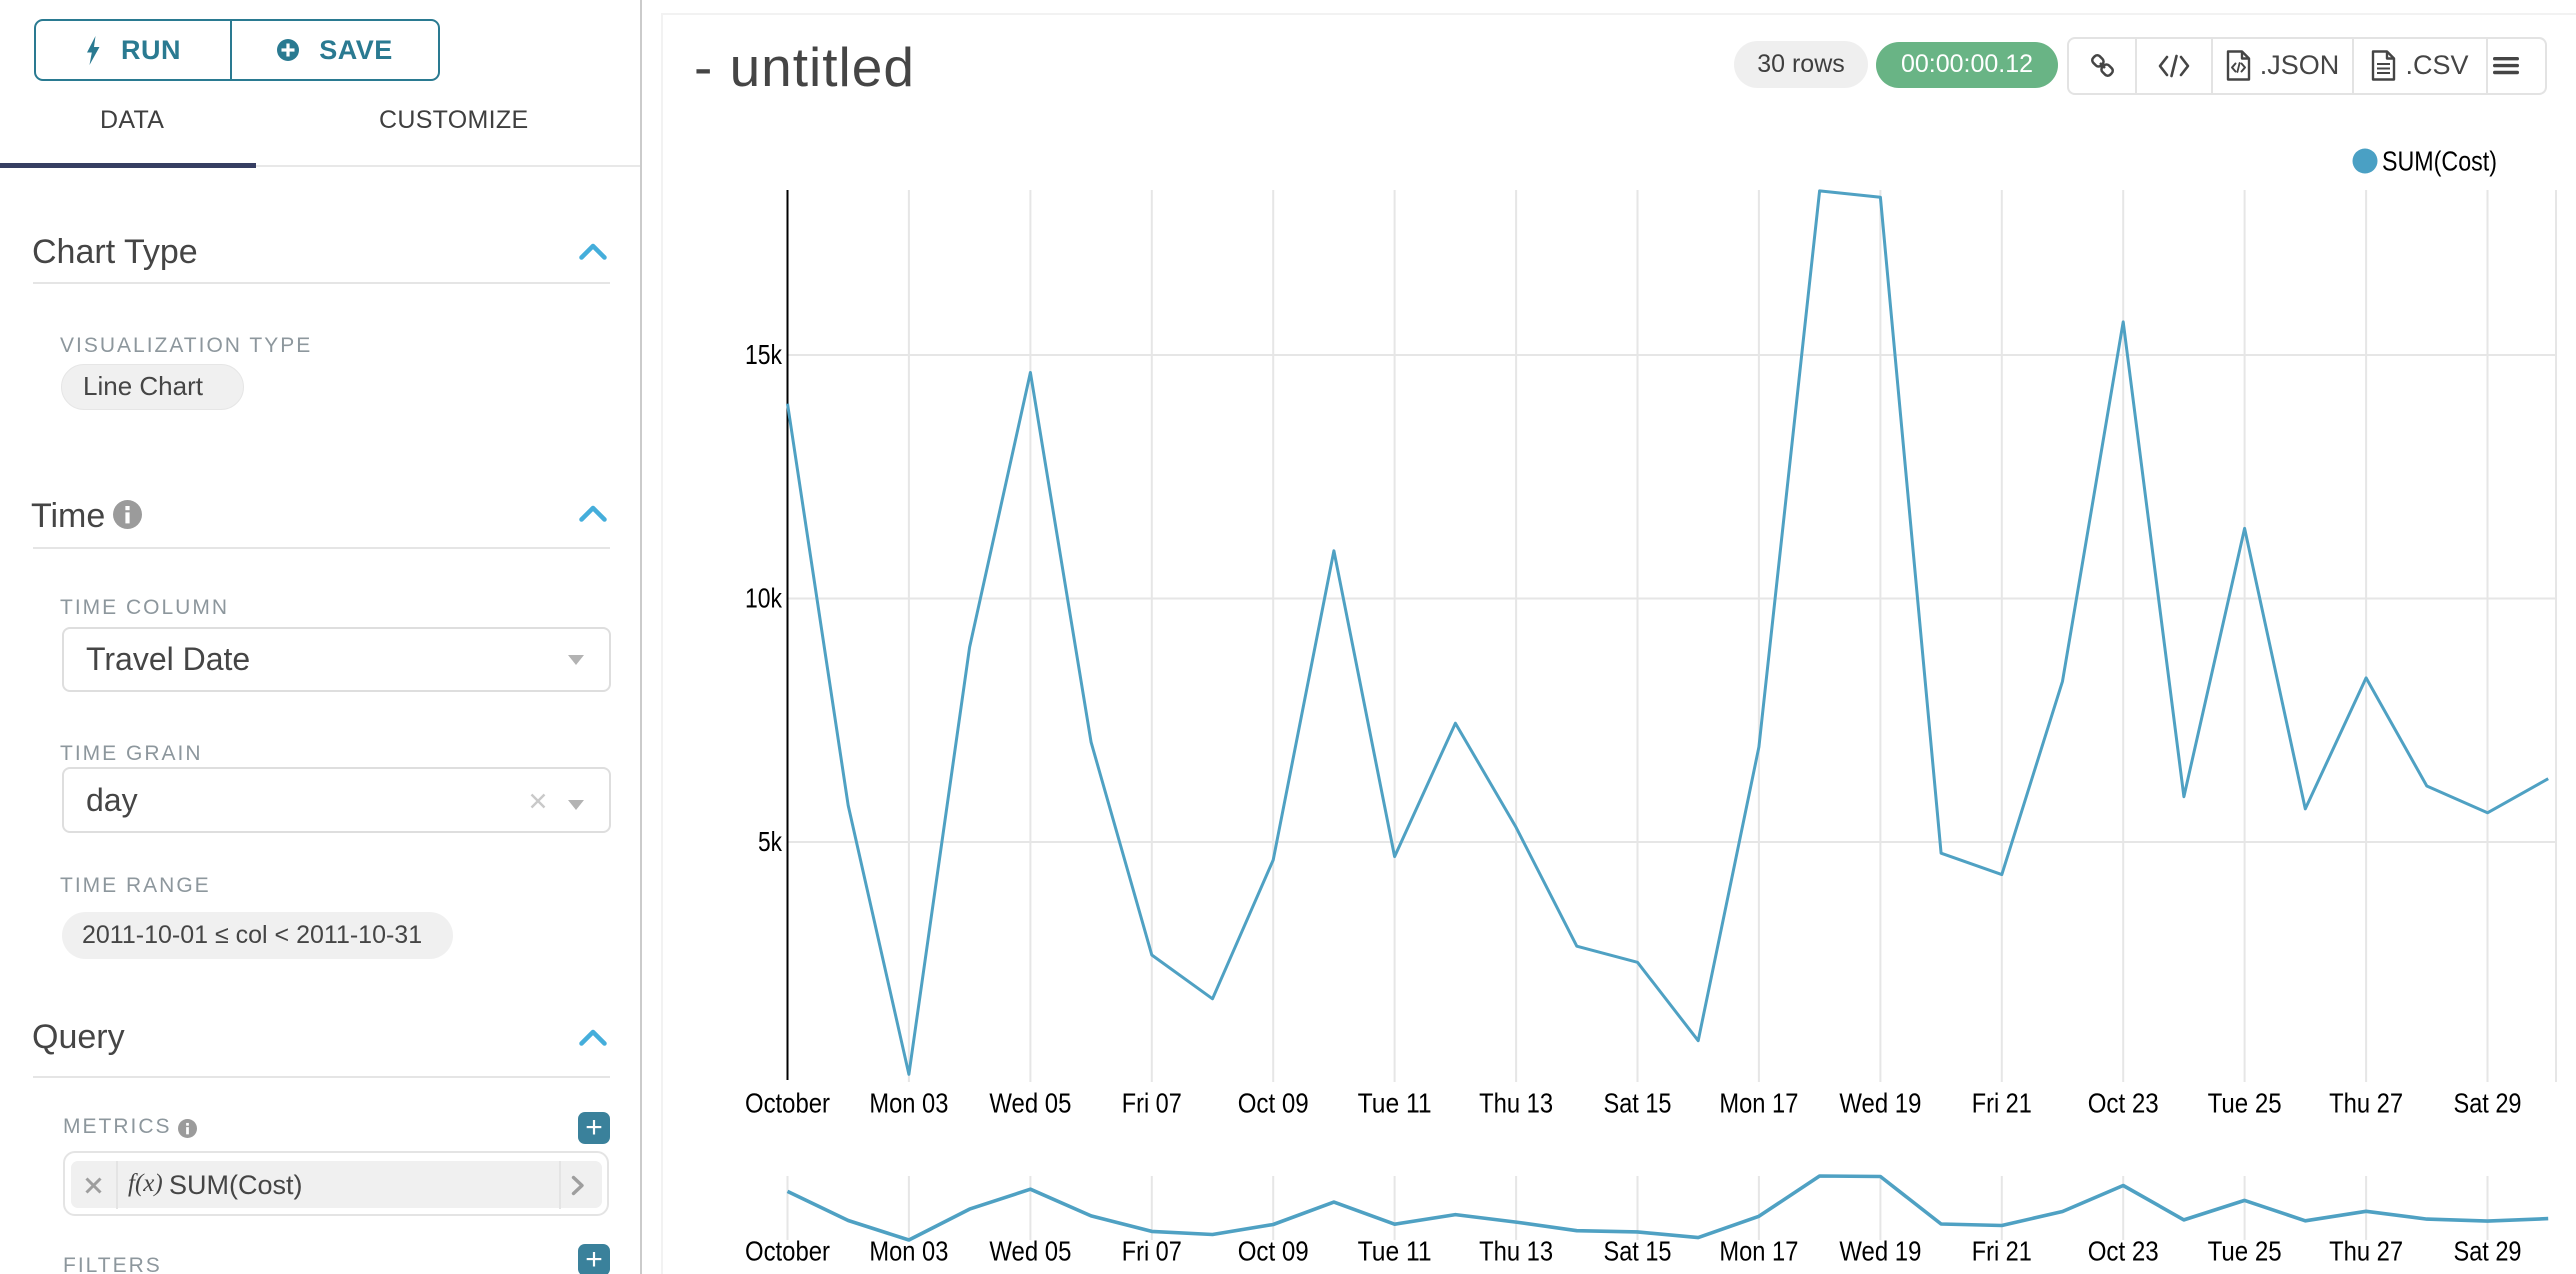 This screenshot has height=1274, width=2576. What do you see at coordinates (770, 841) in the screenshot?
I see `svg-text: 5k` at bounding box center [770, 841].